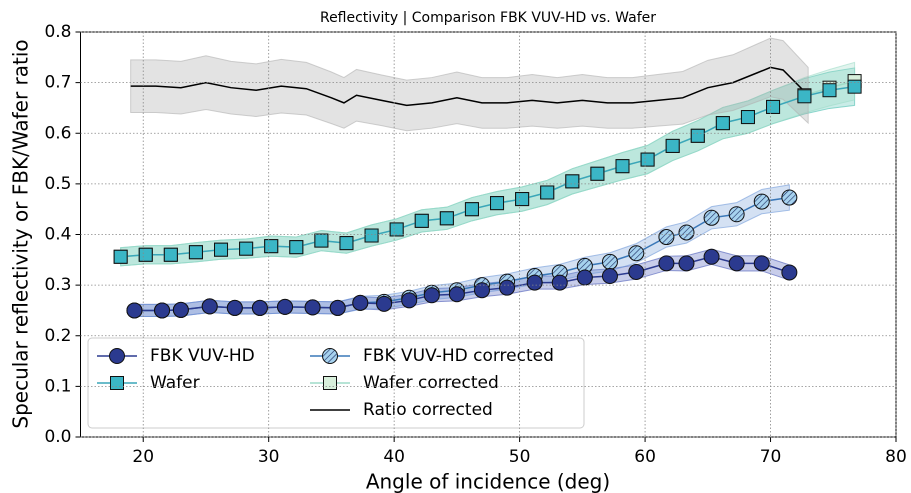 The height and width of the screenshot is (493, 911). I want to click on legend-label: FBK VUV-HD, so click(202, 356).